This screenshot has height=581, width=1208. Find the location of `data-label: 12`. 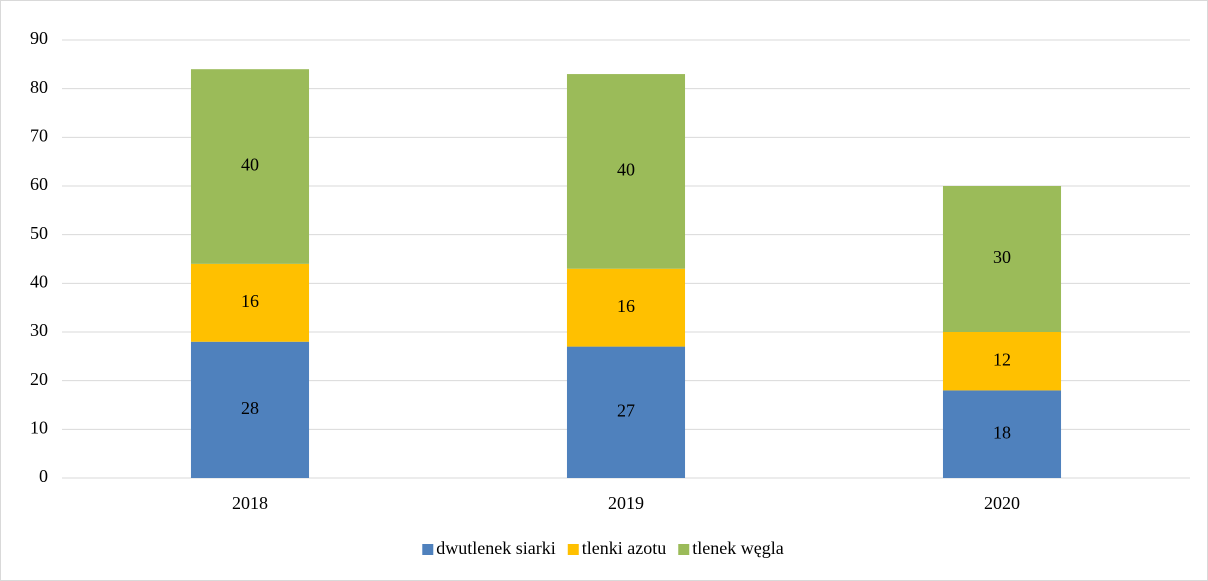

data-label: 12 is located at coordinates (1002, 359).